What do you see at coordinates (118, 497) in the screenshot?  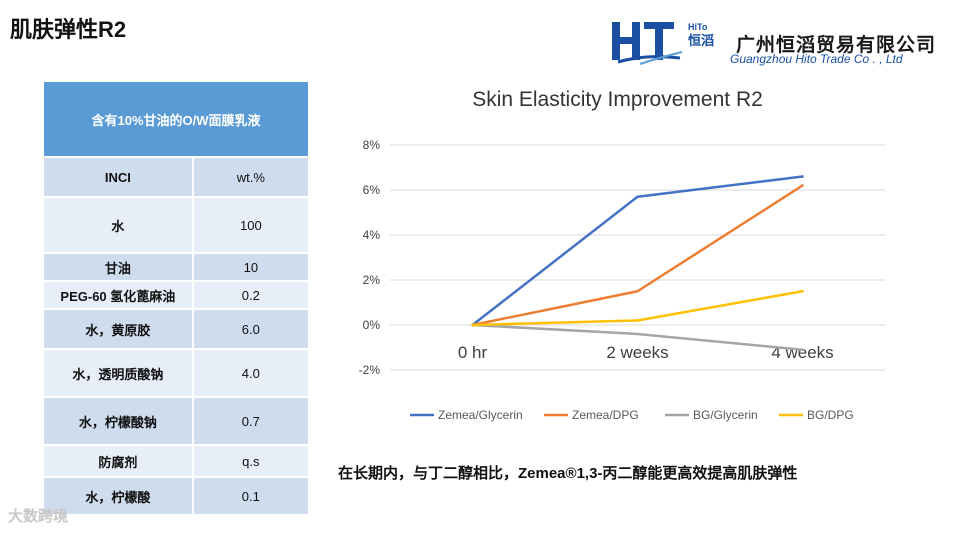 I see `ingredient-name: 水，柠檬酸` at bounding box center [118, 497].